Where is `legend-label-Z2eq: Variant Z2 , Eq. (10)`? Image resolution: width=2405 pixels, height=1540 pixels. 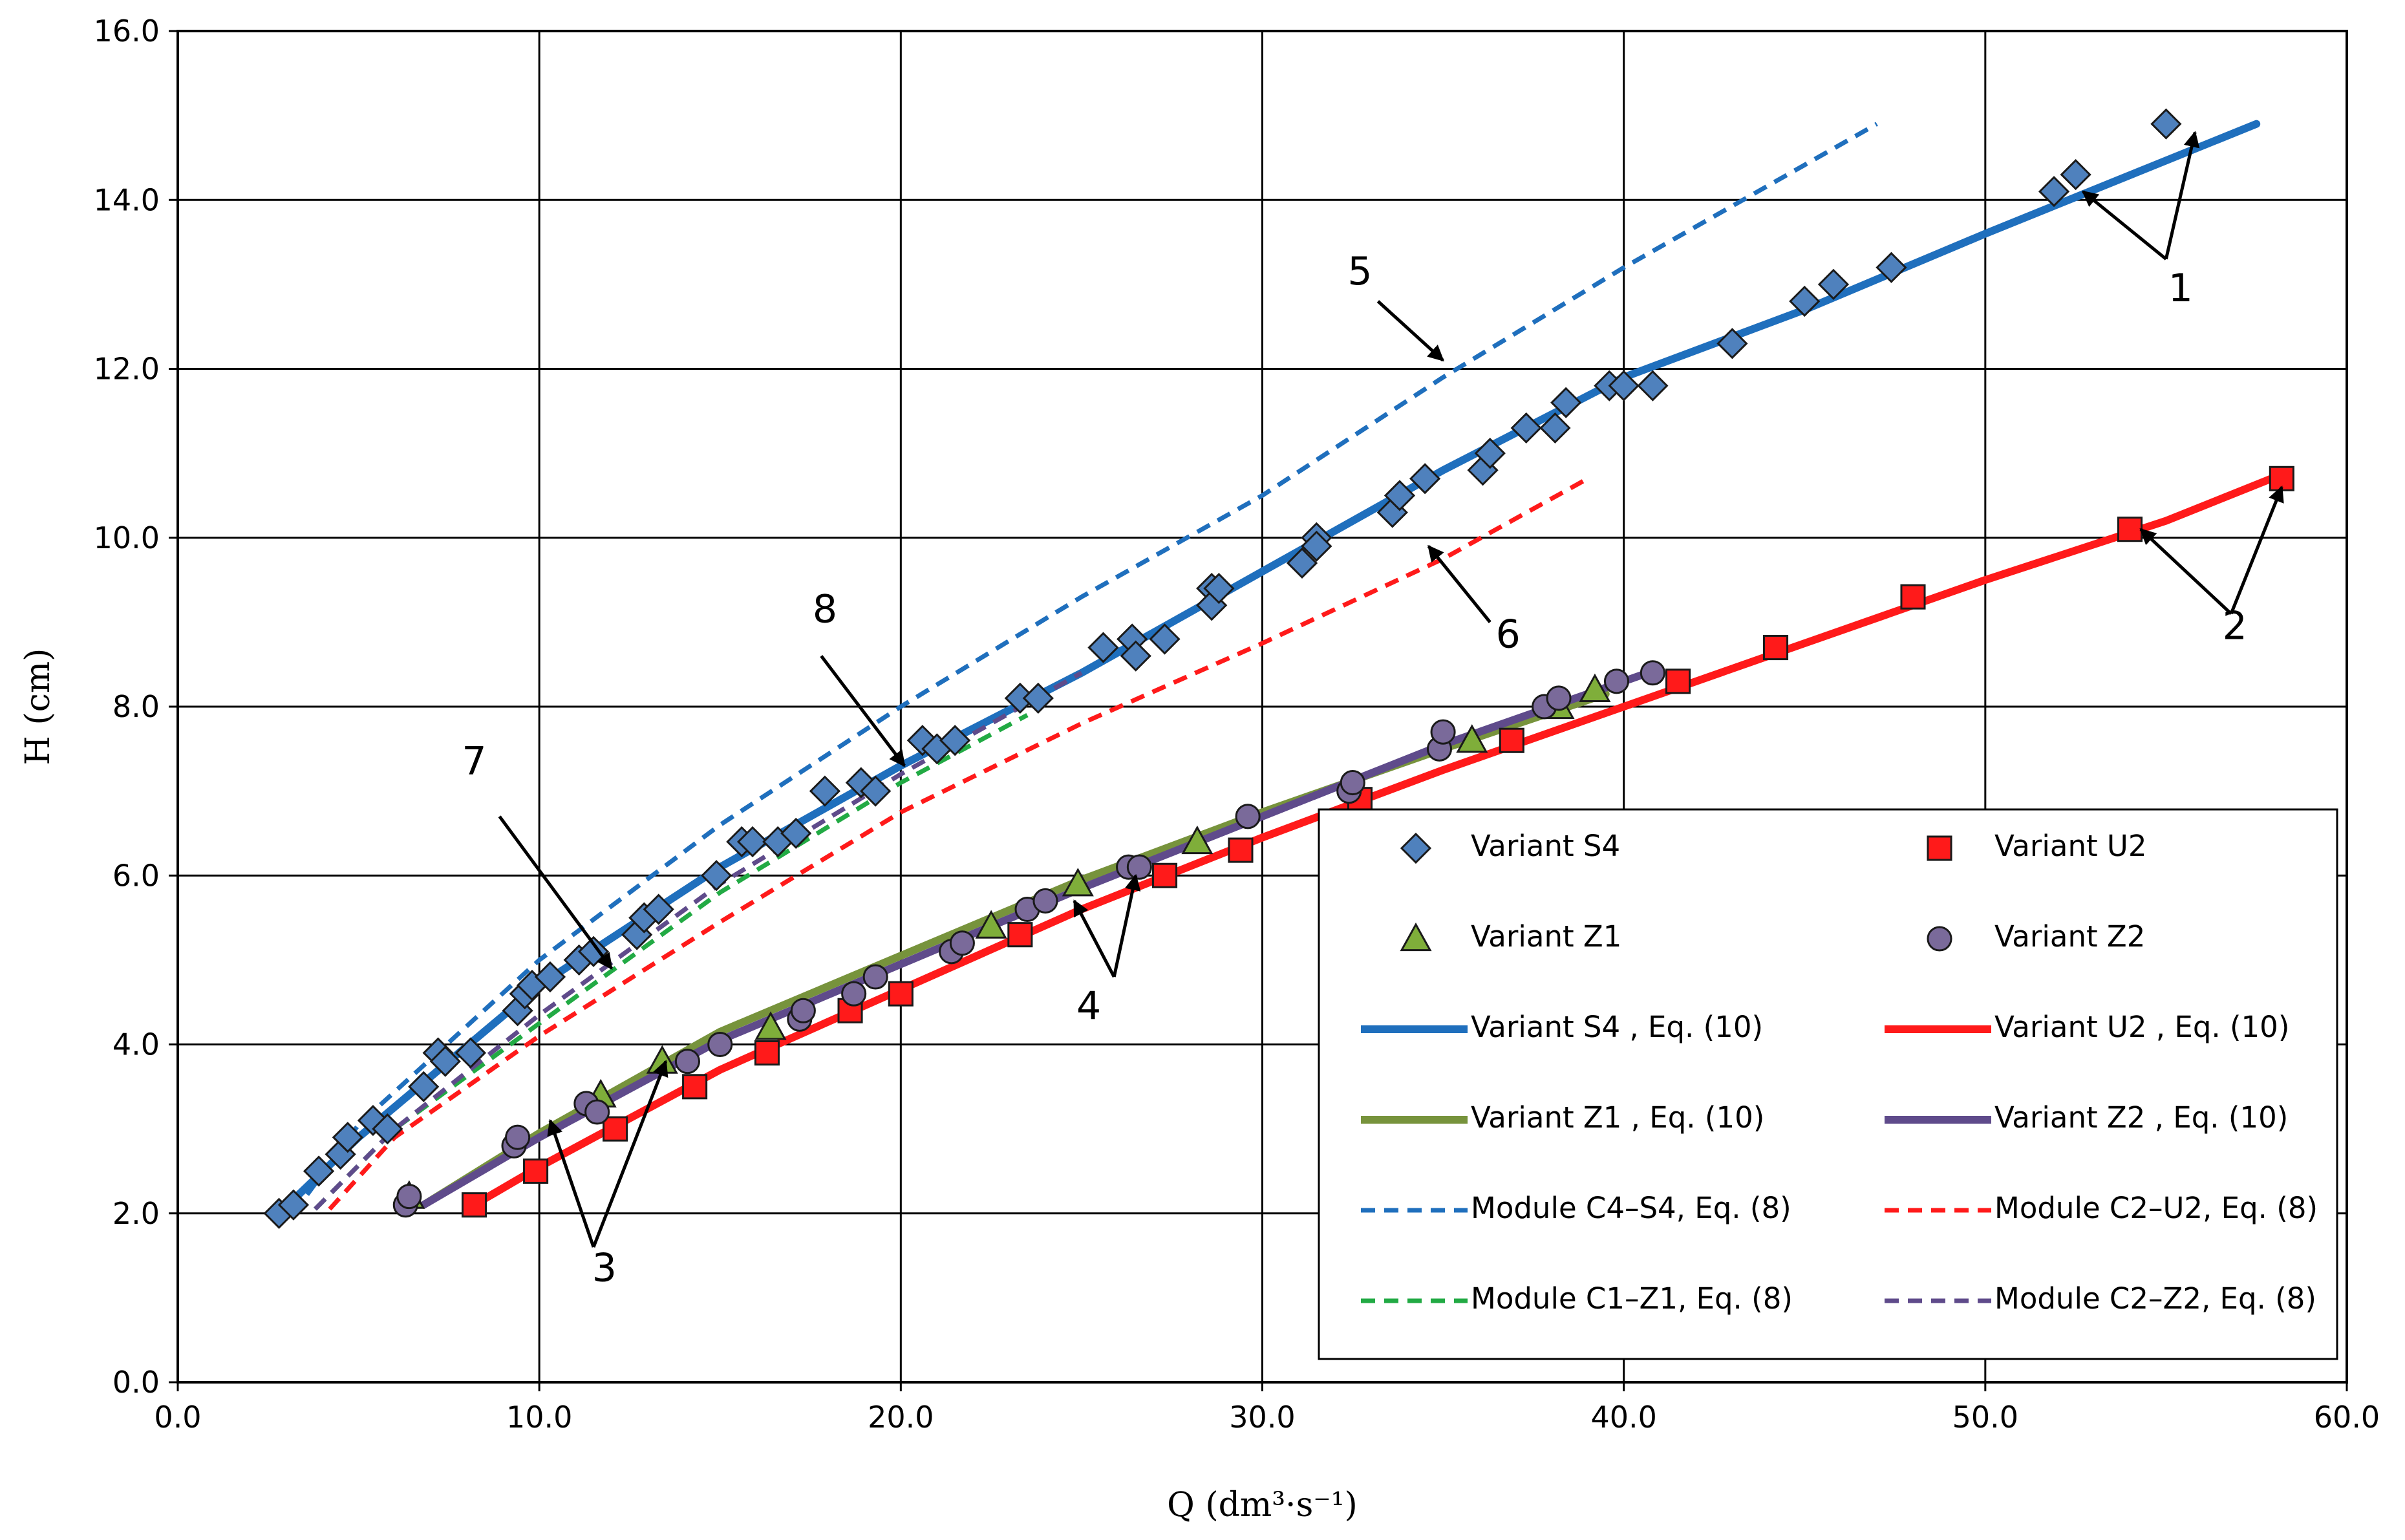 legend-label-Z2eq: Variant Z2 , Eq. (10) is located at coordinates (2141, 1117).